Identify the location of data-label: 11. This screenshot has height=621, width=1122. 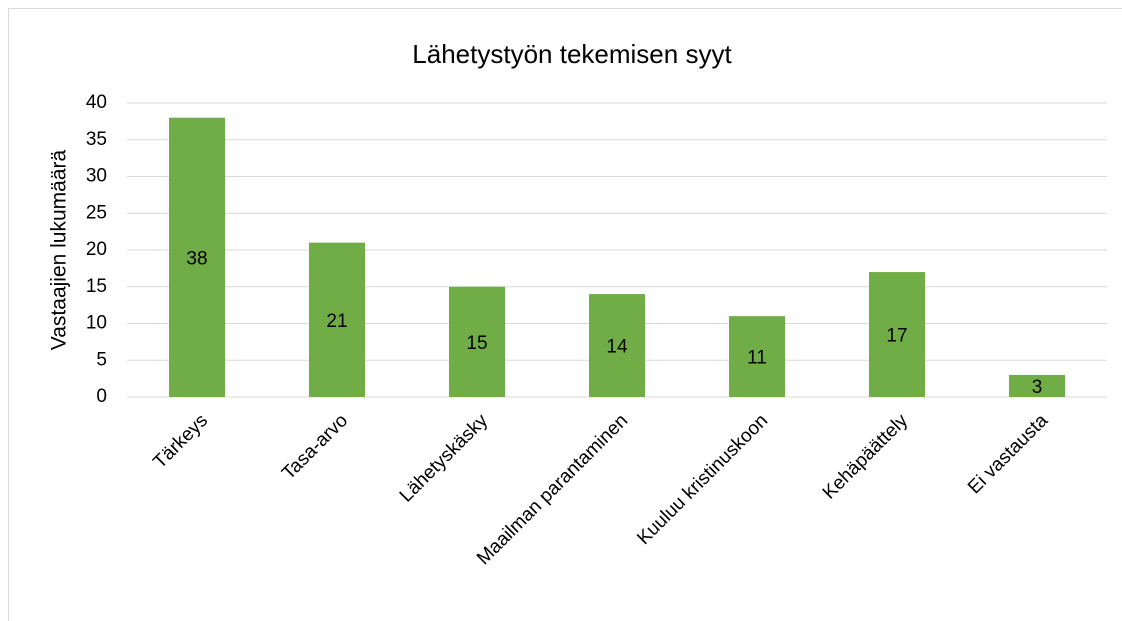
(757, 358).